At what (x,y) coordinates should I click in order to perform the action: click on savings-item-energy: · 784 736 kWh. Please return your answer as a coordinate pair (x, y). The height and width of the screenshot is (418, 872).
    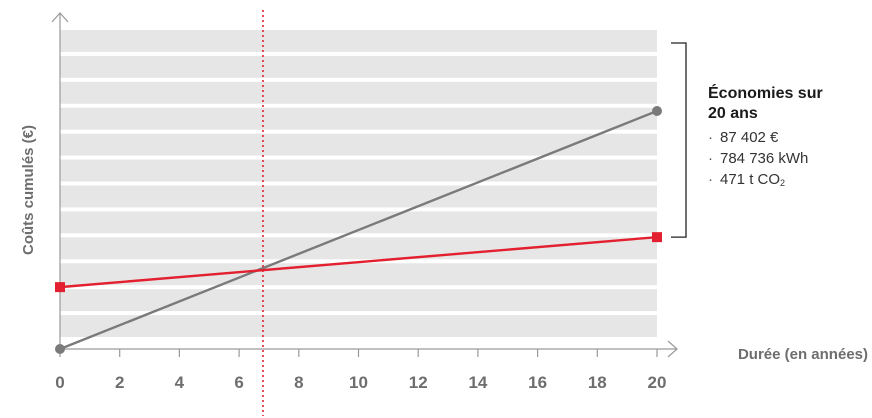
    Looking at the image, I should click on (773, 158).